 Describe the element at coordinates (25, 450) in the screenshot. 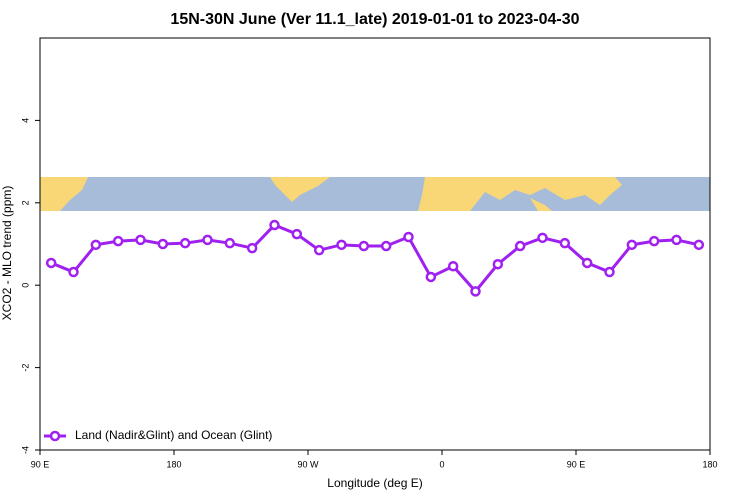

I see `y-tick-label: -4` at that location.